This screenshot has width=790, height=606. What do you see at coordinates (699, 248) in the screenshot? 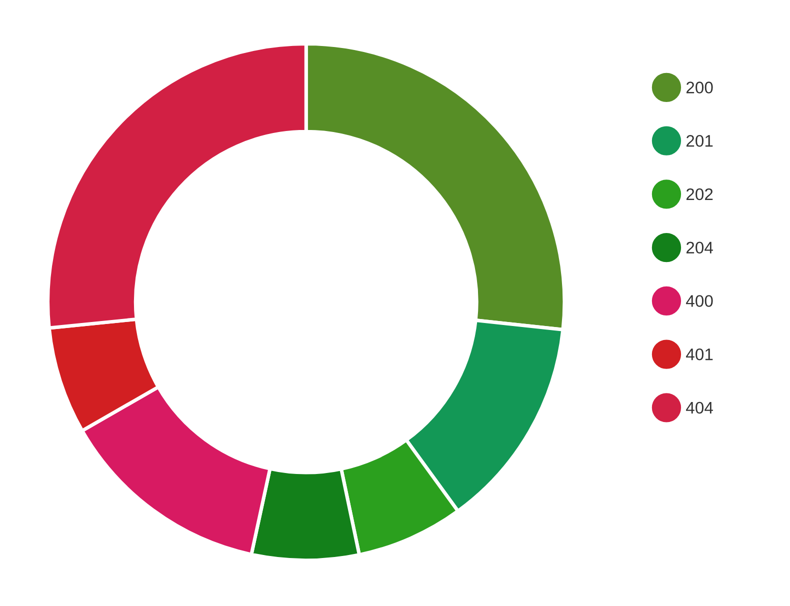
I see `legend-label: 204` at bounding box center [699, 248].